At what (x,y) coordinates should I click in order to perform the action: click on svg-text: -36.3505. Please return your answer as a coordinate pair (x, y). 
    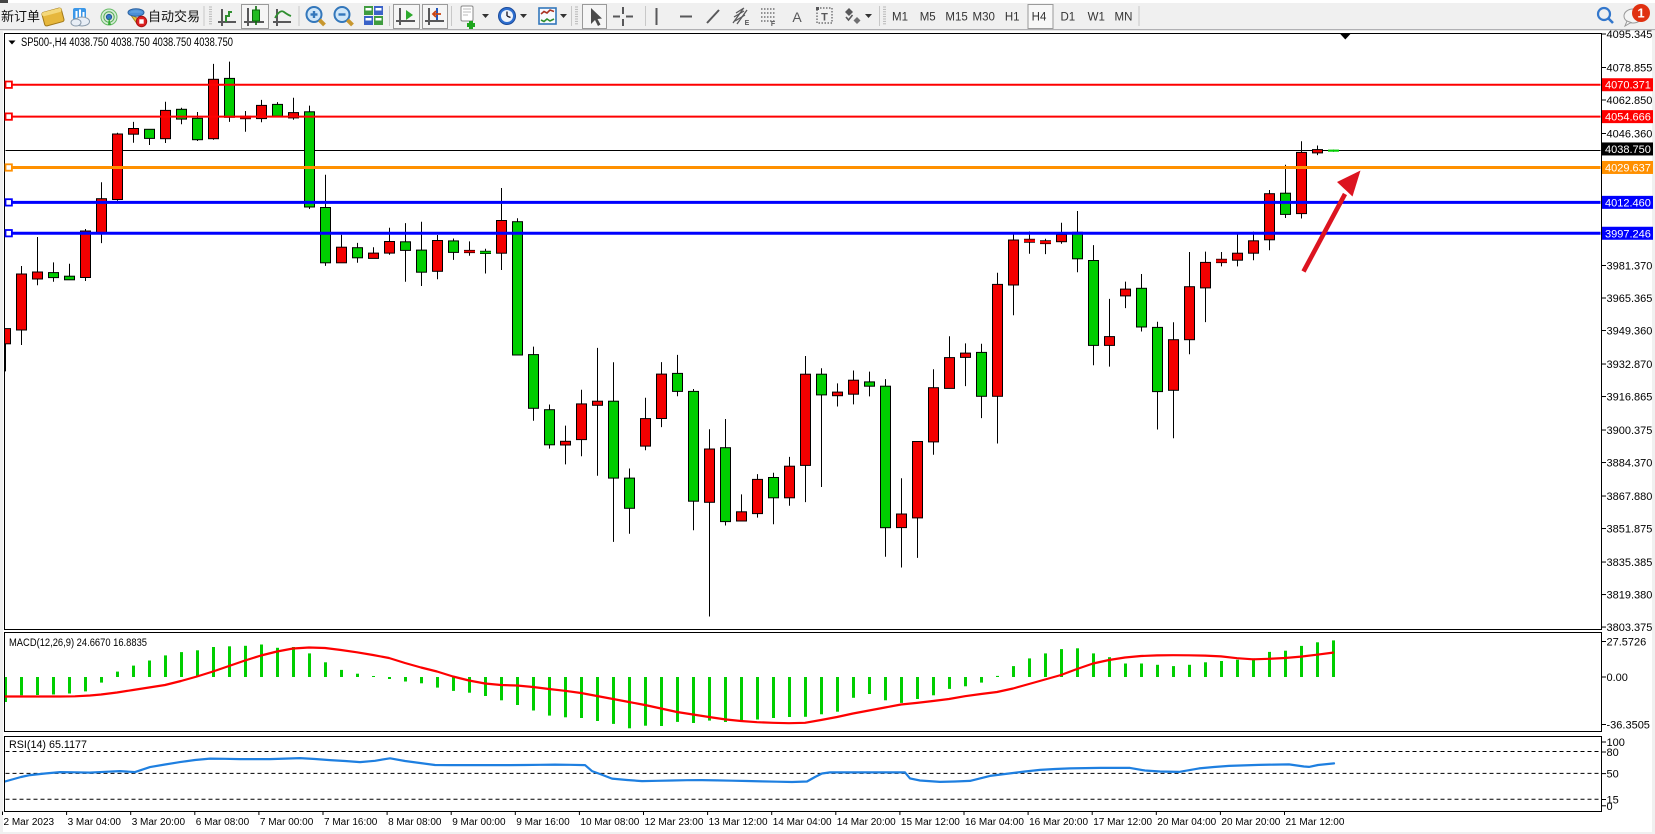
    Looking at the image, I should click on (1628, 726).